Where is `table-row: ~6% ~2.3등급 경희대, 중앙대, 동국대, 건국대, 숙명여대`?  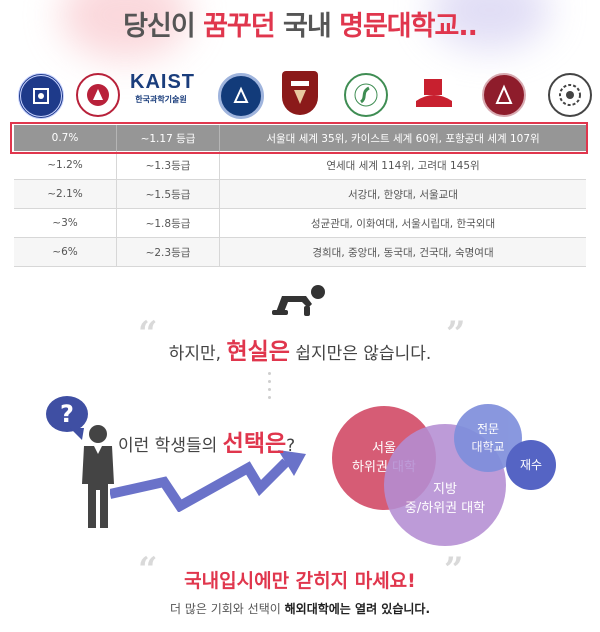 table-row: ~6% ~2.3등급 경희대, 중앙대, 동국대, 건국대, 숙명여대 is located at coordinates (300, 252).